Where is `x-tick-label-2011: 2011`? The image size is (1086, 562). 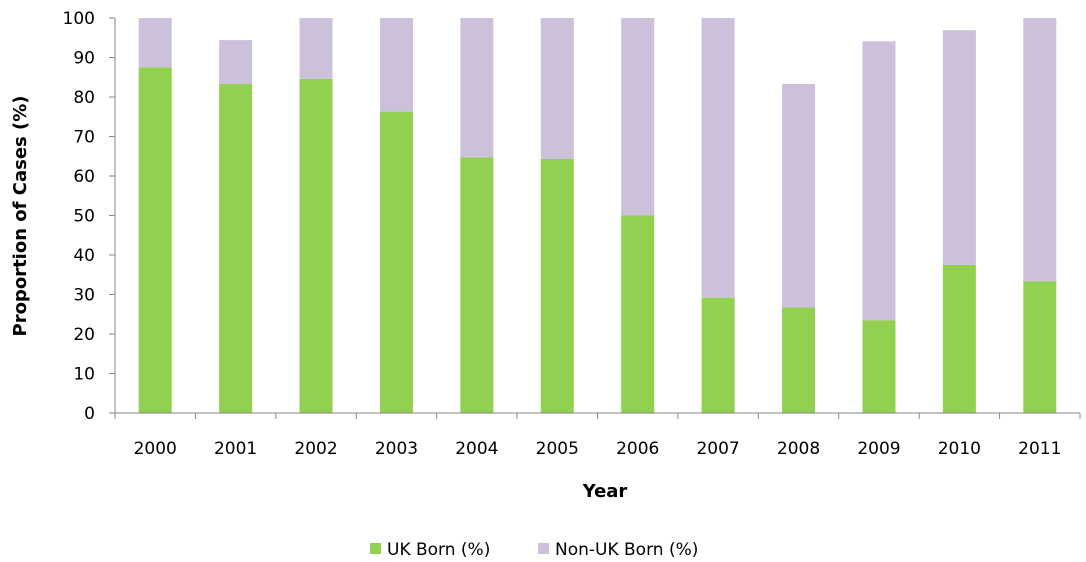
x-tick-label-2011: 2011 is located at coordinates (1039, 449).